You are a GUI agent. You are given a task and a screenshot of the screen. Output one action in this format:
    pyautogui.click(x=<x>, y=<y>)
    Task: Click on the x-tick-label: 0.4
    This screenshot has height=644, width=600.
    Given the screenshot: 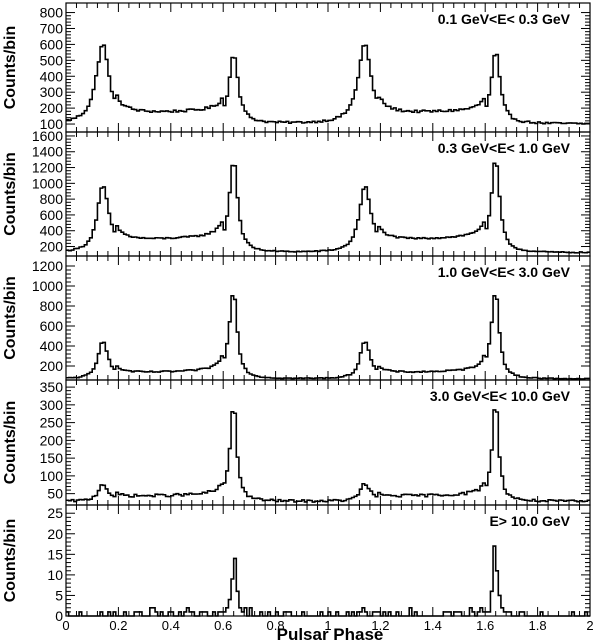 What is the action you would take?
    pyautogui.click(x=171, y=625)
    